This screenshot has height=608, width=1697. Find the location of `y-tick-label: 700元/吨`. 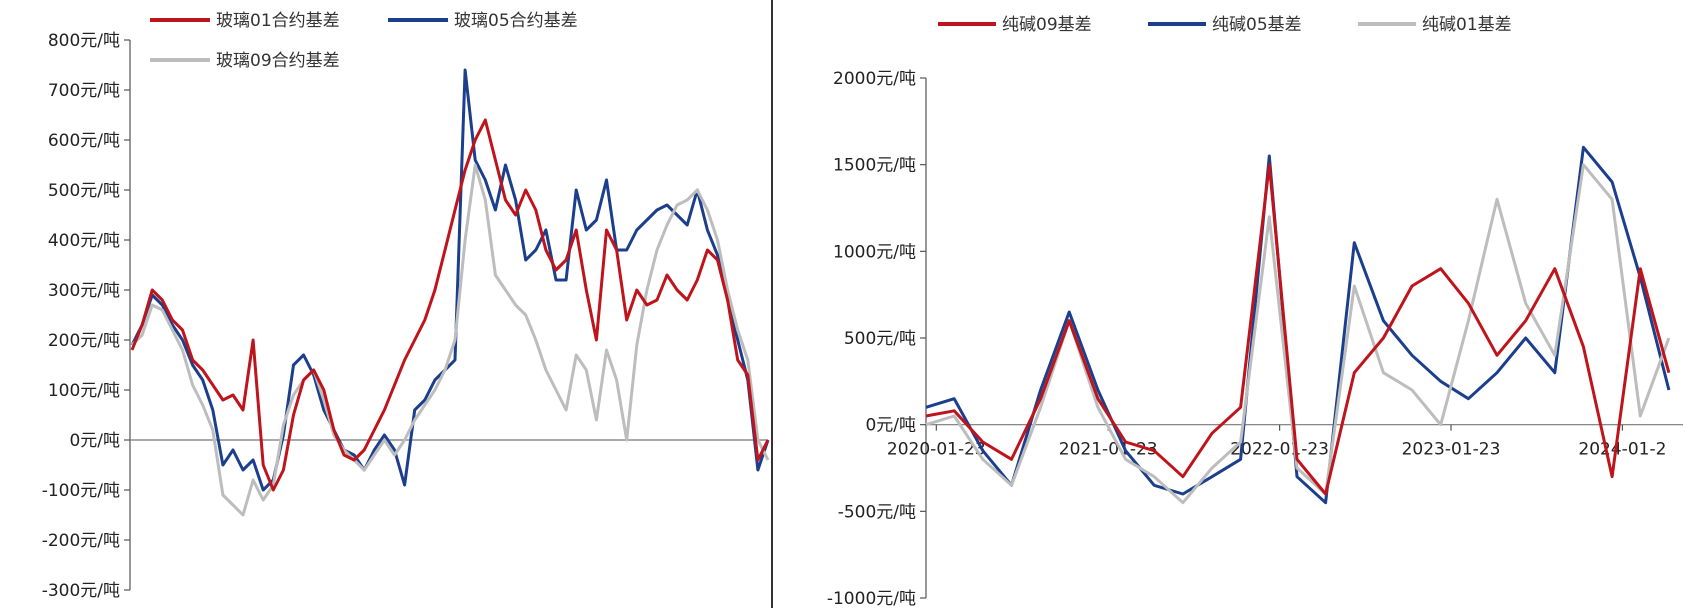

y-tick-label: 700元/吨 is located at coordinates (84, 91).